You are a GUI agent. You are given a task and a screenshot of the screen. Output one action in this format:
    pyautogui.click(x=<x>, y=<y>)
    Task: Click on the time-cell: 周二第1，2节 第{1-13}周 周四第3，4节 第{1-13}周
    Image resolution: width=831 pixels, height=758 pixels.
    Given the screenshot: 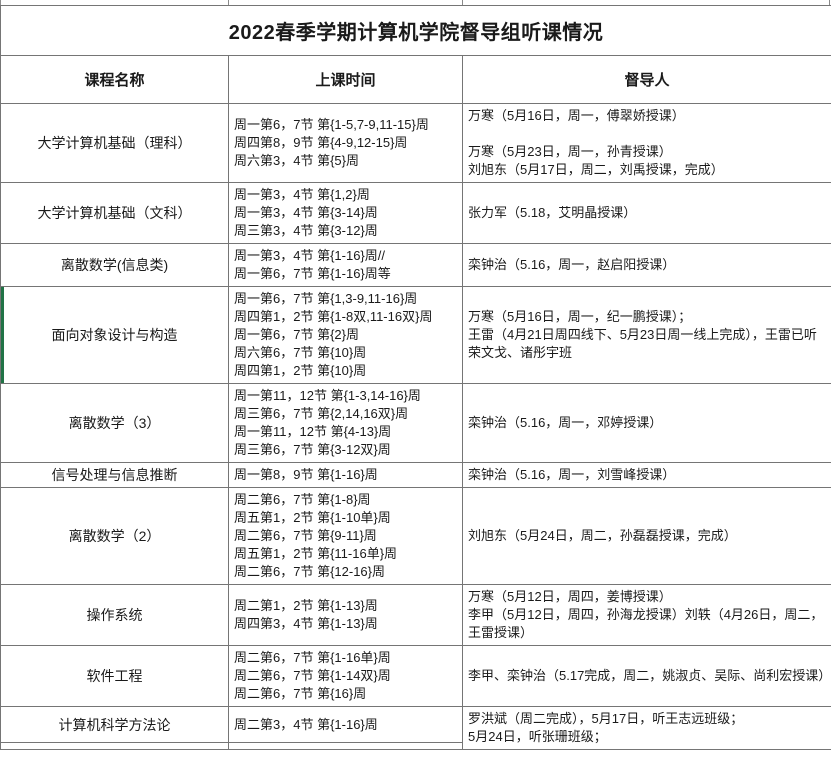 What is the action you would take?
    pyautogui.click(x=345, y=615)
    